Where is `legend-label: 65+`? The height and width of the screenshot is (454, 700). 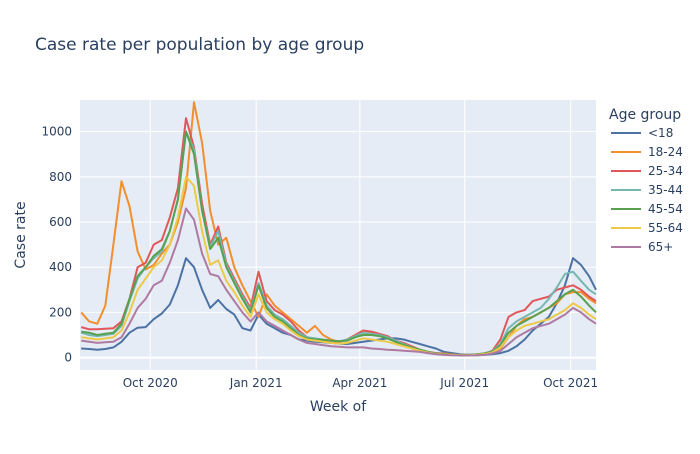
legend-label: 65+ is located at coordinates (660, 247).